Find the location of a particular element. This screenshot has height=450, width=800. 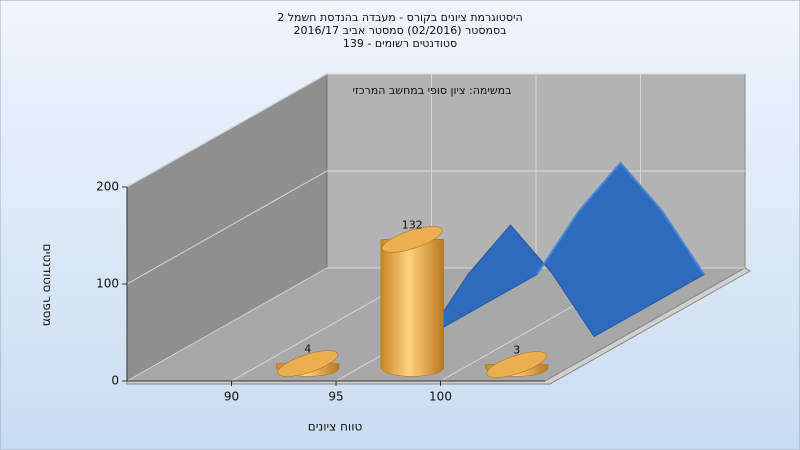

y-tick-label: 200 is located at coordinates (107, 187).